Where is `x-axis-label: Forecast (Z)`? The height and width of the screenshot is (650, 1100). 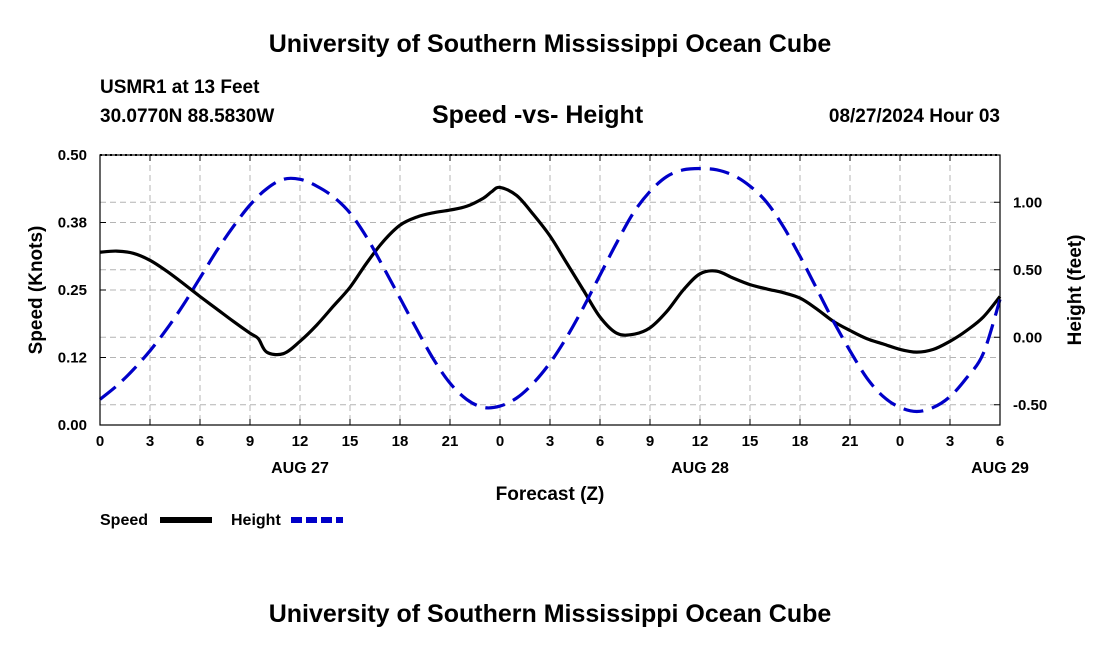 x-axis-label: Forecast (Z) is located at coordinates (550, 494).